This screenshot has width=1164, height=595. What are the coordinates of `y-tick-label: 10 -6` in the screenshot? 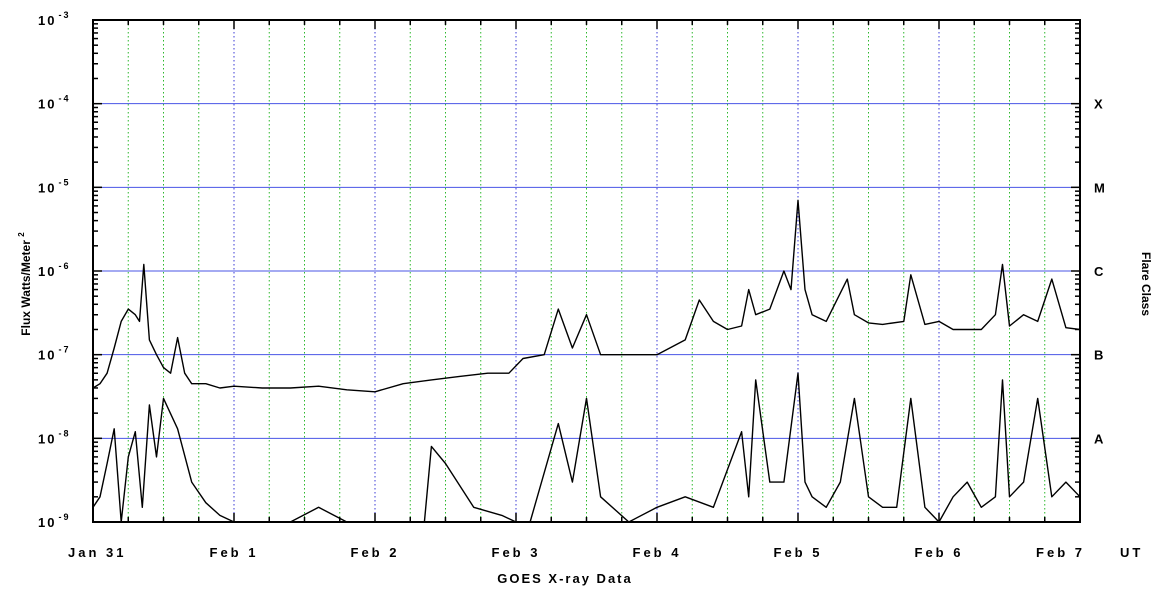 It's located at (54, 270).